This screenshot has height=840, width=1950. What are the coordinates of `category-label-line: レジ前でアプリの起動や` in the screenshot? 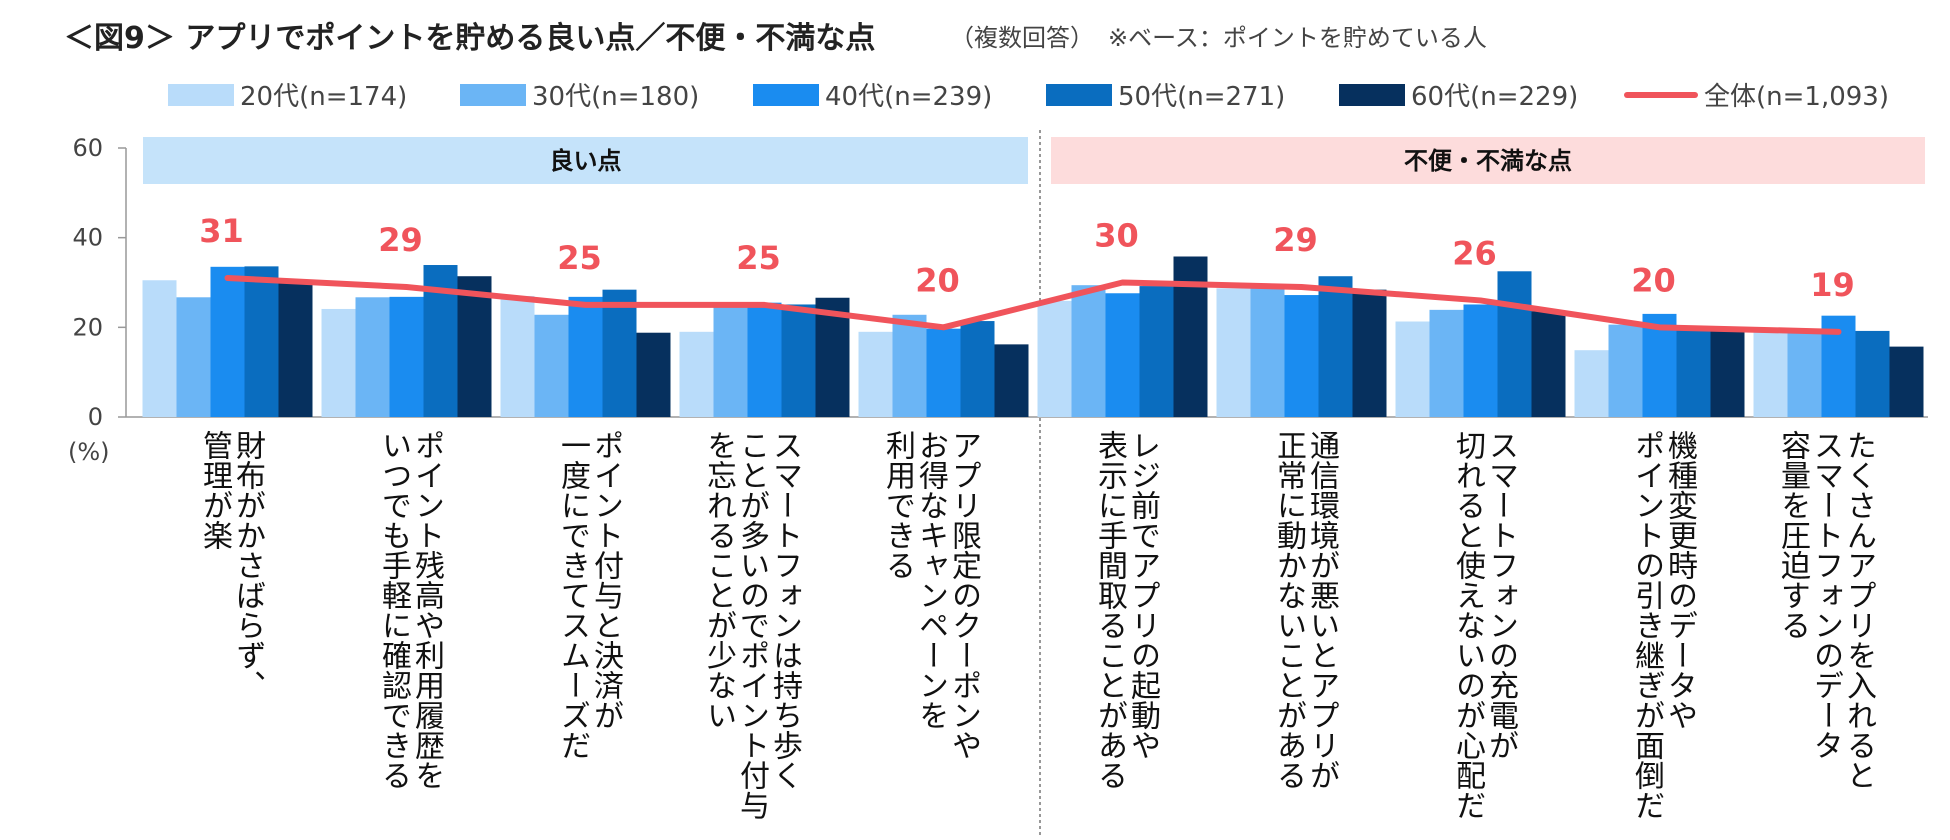 It's located at (1143, 595).